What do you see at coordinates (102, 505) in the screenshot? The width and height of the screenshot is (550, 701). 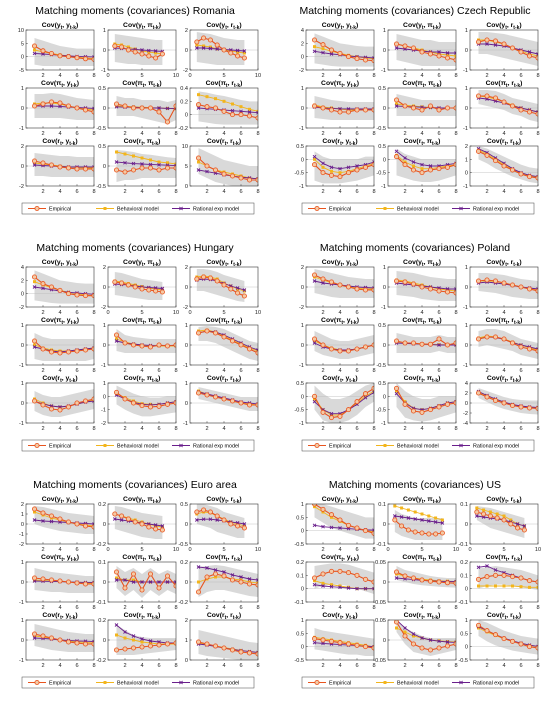 I see `y-tick-label: 0.2` at bounding box center [102, 505].